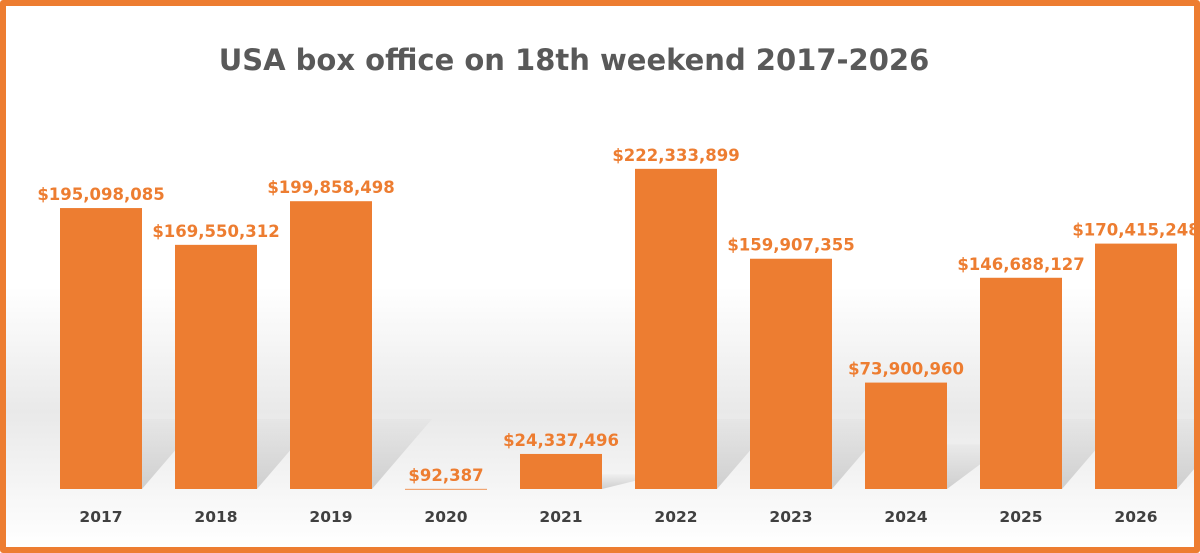 This screenshot has width=1200, height=553. What do you see at coordinates (675, 155) in the screenshot?
I see `data-label-2022: $222,333,899` at bounding box center [675, 155].